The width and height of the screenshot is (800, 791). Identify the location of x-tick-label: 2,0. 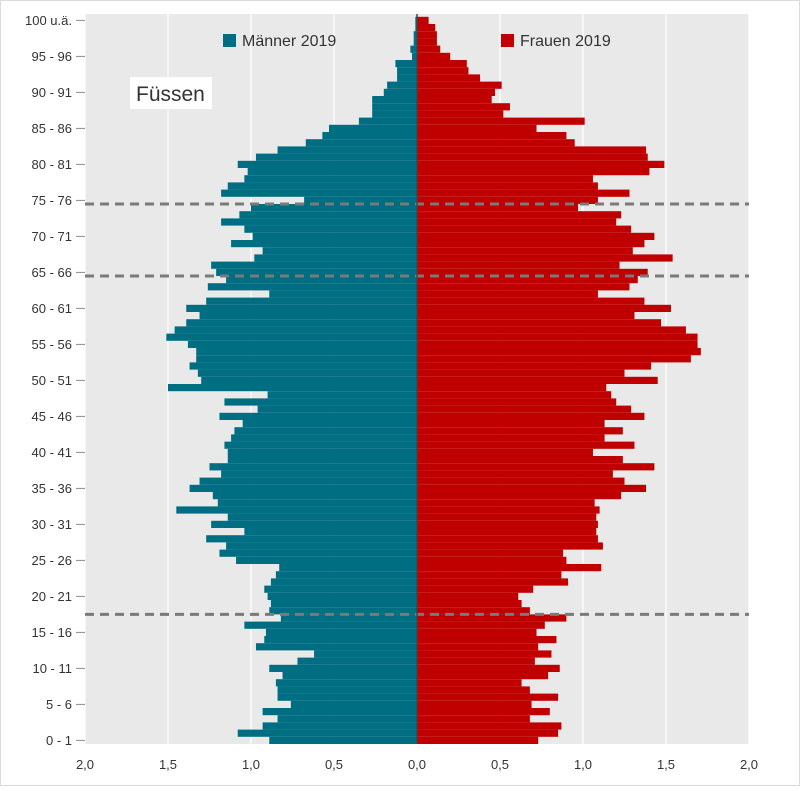
(85, 764).